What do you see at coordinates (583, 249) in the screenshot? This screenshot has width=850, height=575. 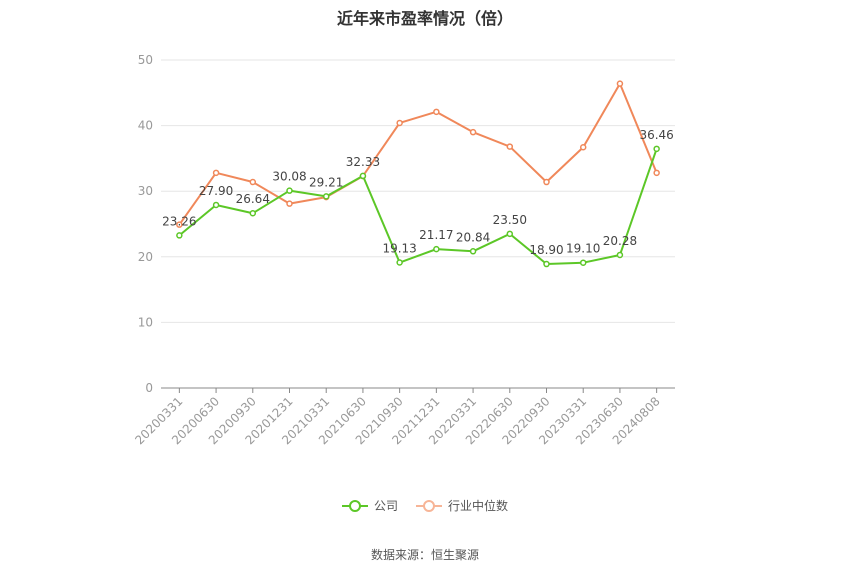 I see `data-label-company: 19.10` at bounding box center [583, 249].